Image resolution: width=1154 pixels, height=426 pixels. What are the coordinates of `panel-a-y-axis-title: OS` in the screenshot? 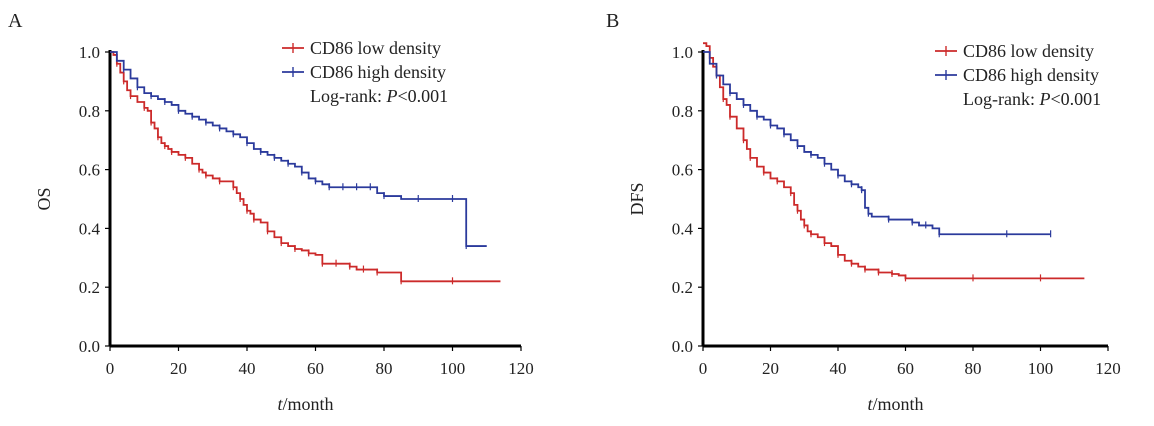 It's located at (44, 198).